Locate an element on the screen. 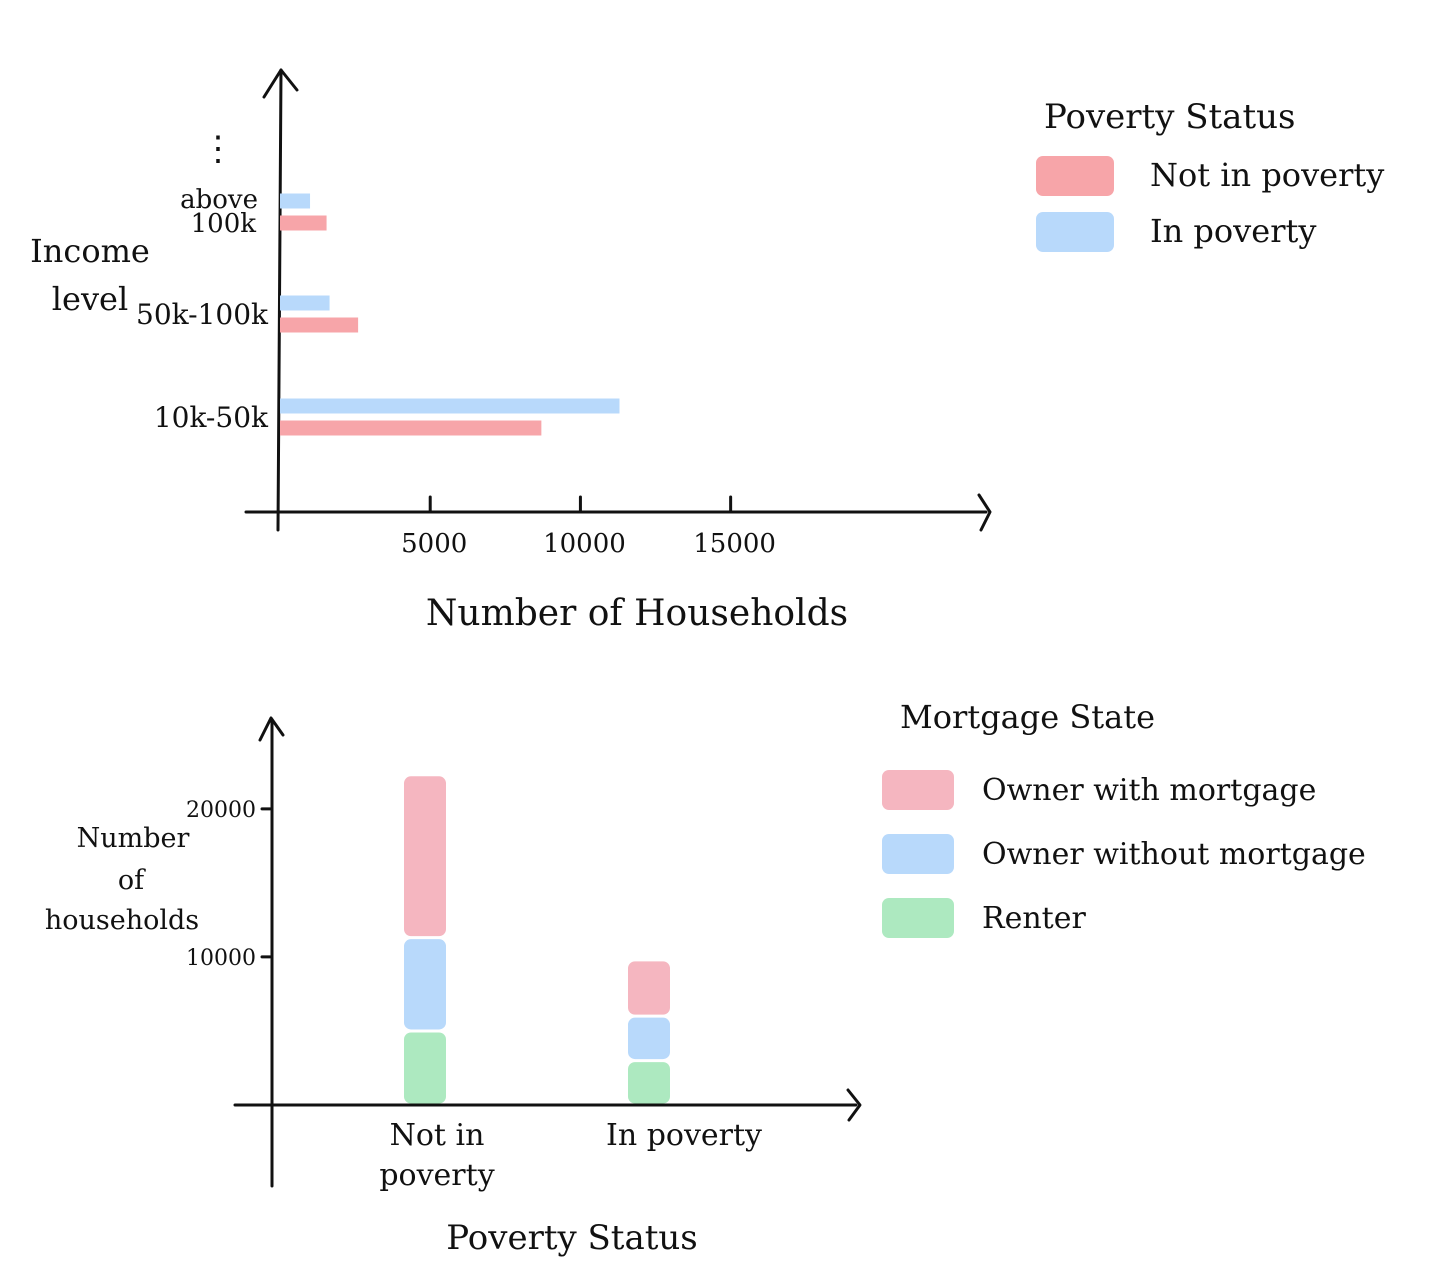 The image size is (1453, 1276). mortgage-legend-title: Mortgage State is located at coordinates (1027, 717).